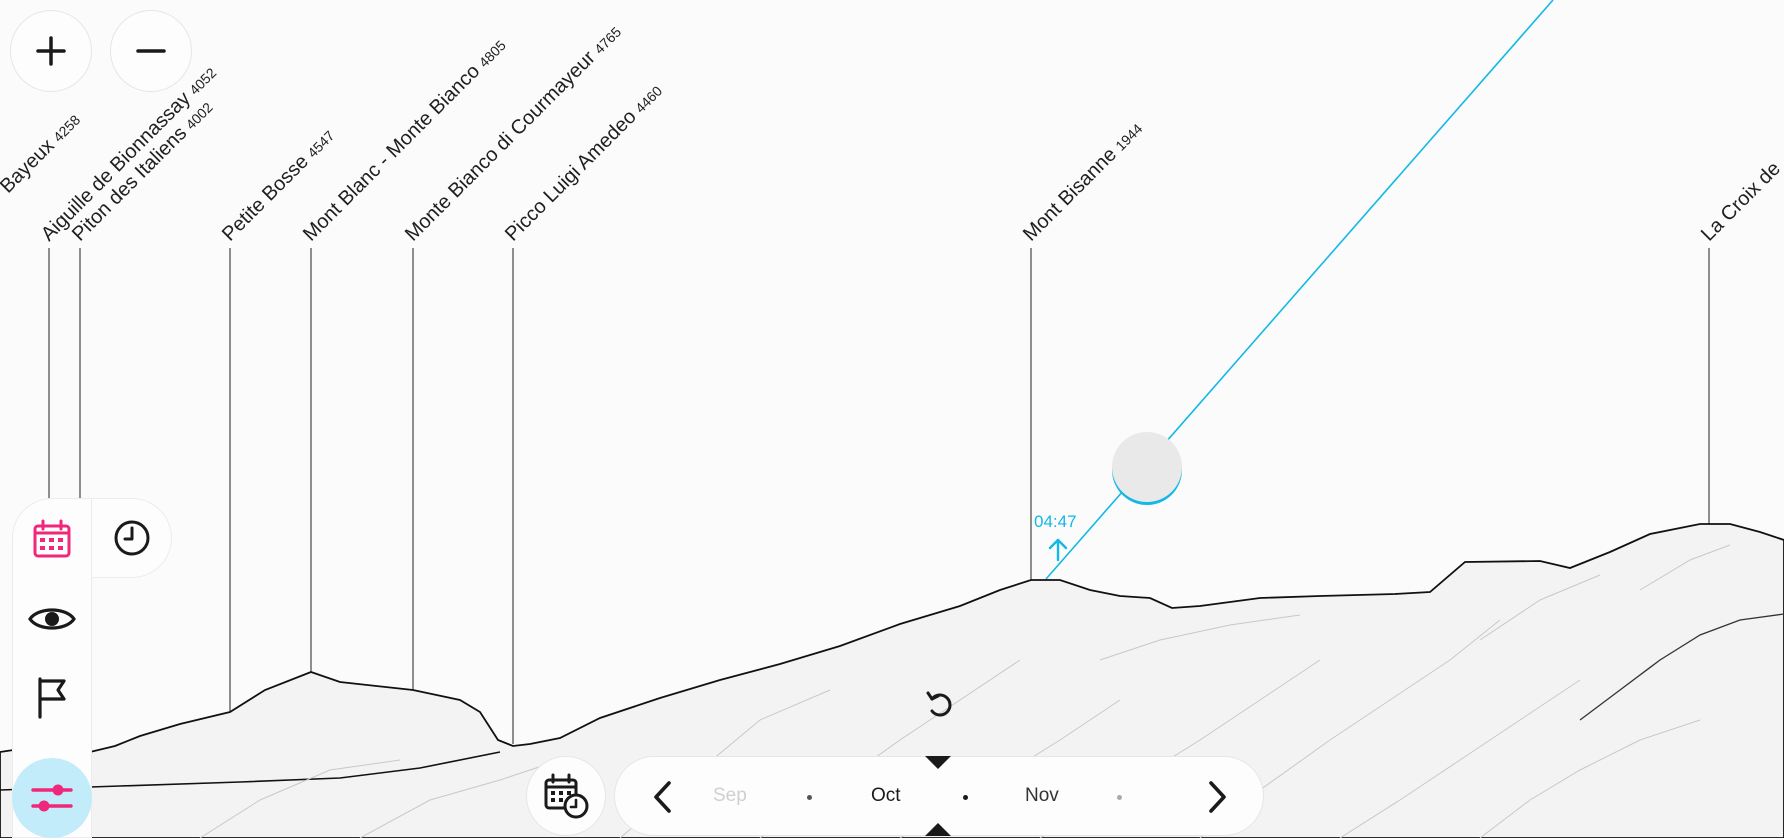 This screenshot has height=838, width=1784. I want to click on arrow-up-icon, so click(1058, 550).